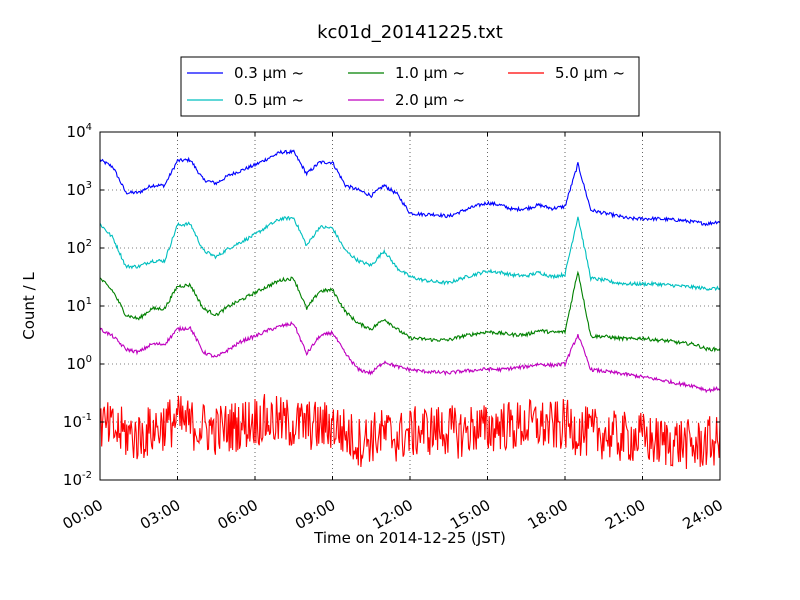  I want to click on legend-label: 5.0 μm ~, so click(590, 73).